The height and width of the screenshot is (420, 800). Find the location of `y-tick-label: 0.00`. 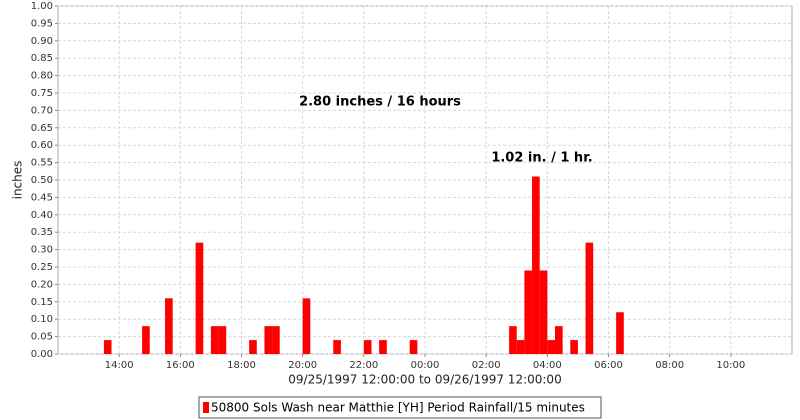

y-tick-label: 0.00 is located at coordinates (42, 354).